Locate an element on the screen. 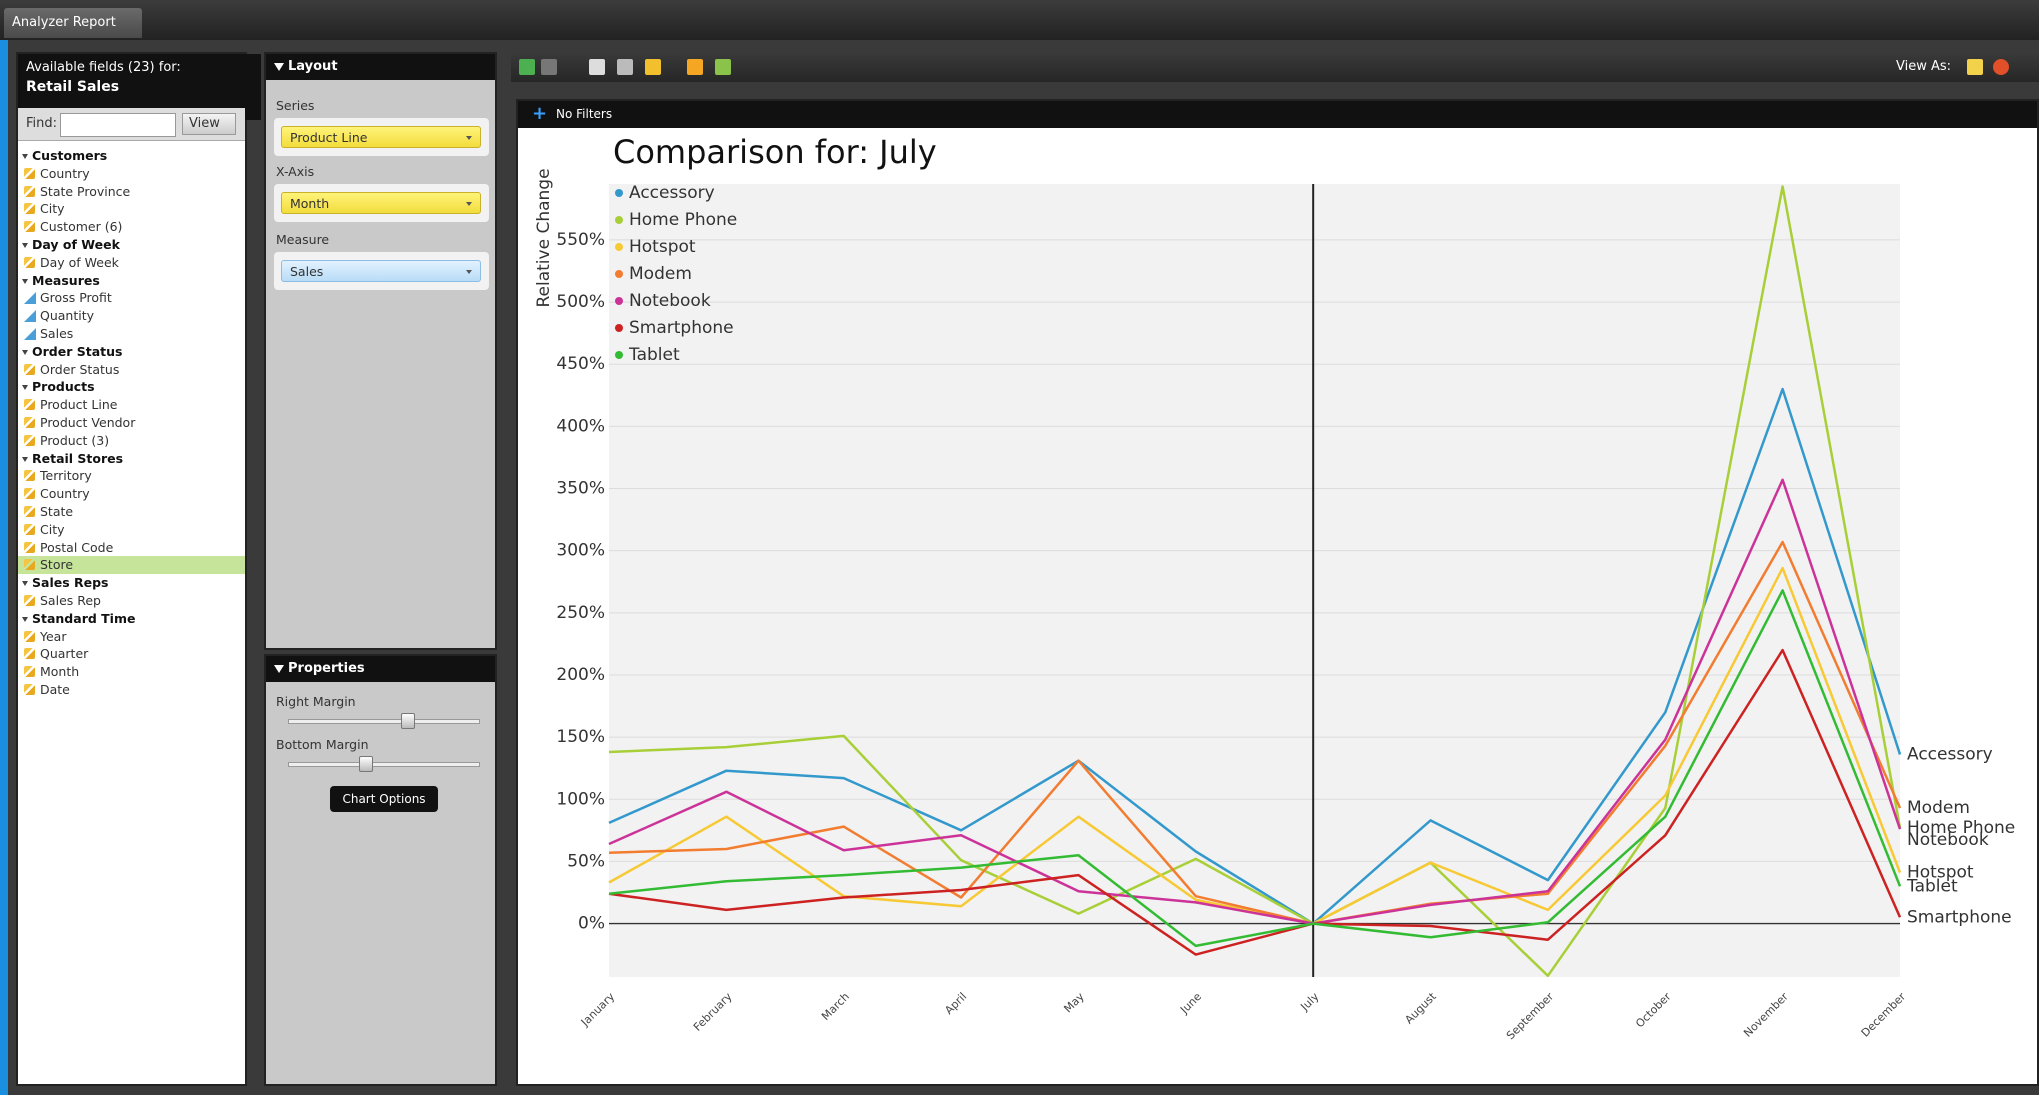 The image size is (2039, 1095). field-item: Postal Code is located at coordinates (131, 548).